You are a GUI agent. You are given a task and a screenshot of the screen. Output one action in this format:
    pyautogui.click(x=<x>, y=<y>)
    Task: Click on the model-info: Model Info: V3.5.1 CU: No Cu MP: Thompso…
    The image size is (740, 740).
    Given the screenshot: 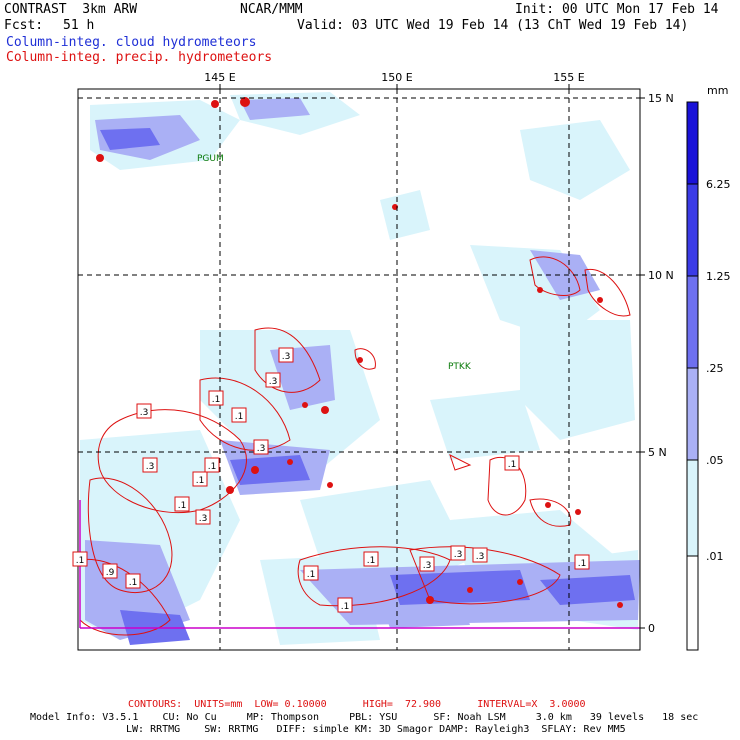 What is the action you would take?
    pyautogui.click(x=364, y=717)
    